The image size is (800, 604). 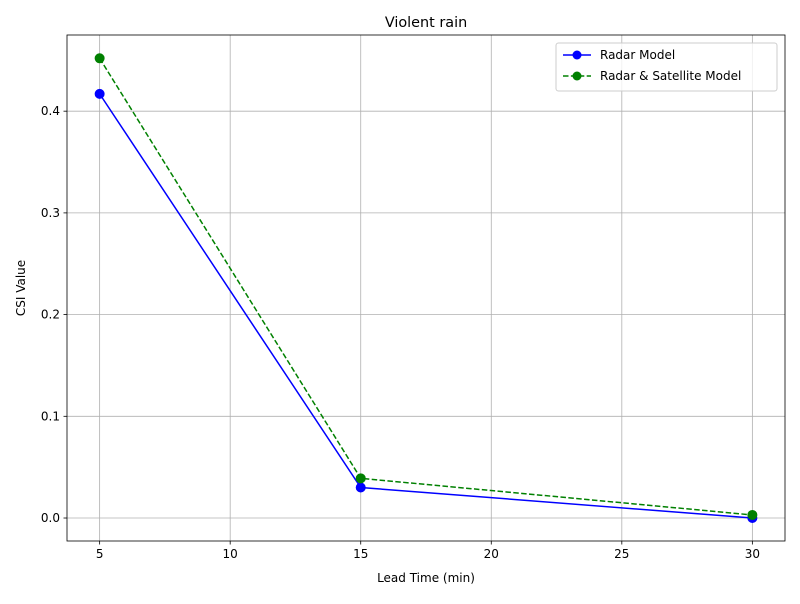 What do you see at coordinates (50, 111) in the screenshot?
I see `y-tick-label: 0.4` at bounding box center [50, 111].